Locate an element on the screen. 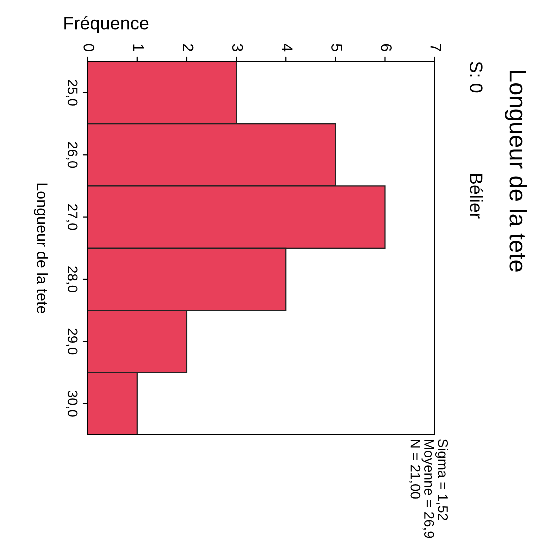  text: Moyenne = 26,9 is located at coordinates (428, 489).